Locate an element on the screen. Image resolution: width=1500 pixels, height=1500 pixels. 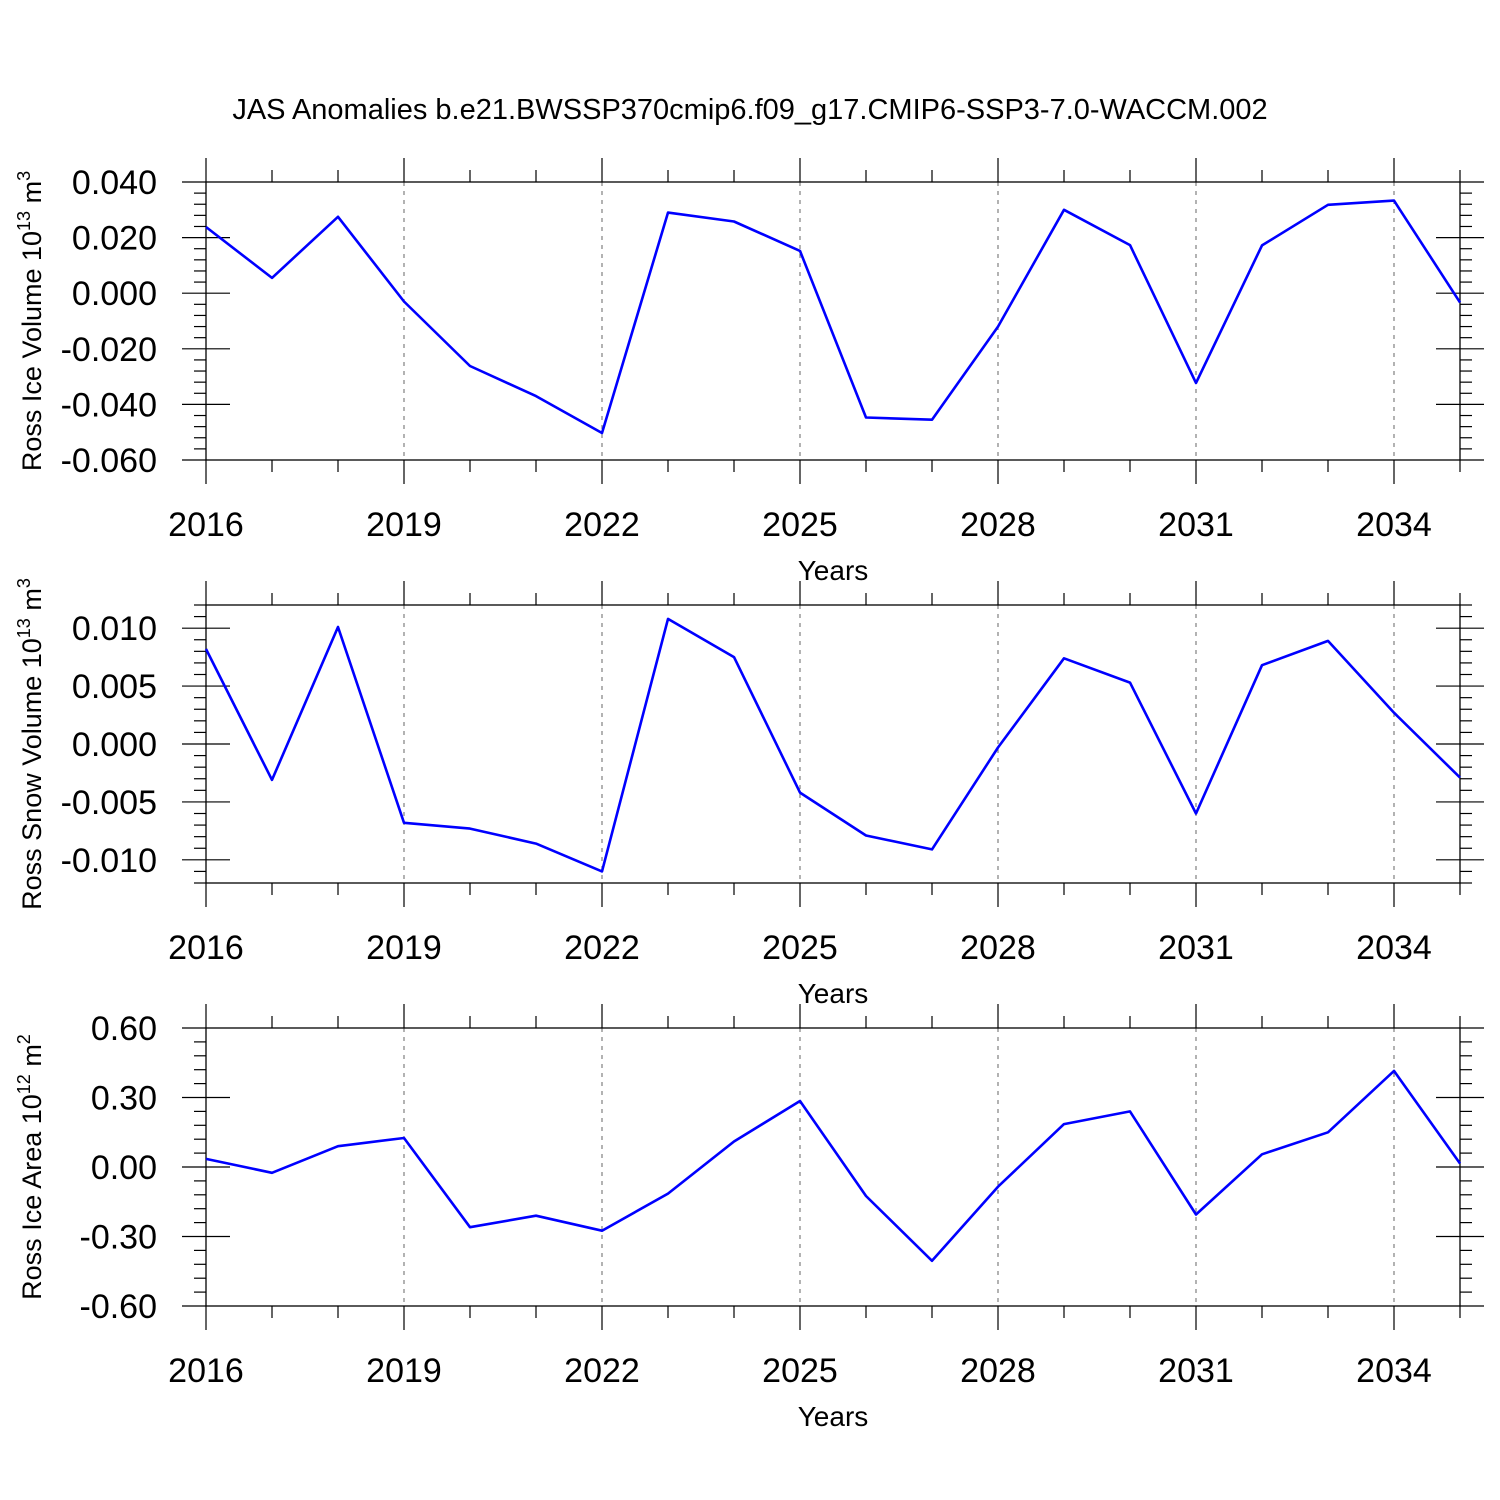
y-axis-label: Ross Snow Volume 1013 m3 is located at coordinates (30, 744).